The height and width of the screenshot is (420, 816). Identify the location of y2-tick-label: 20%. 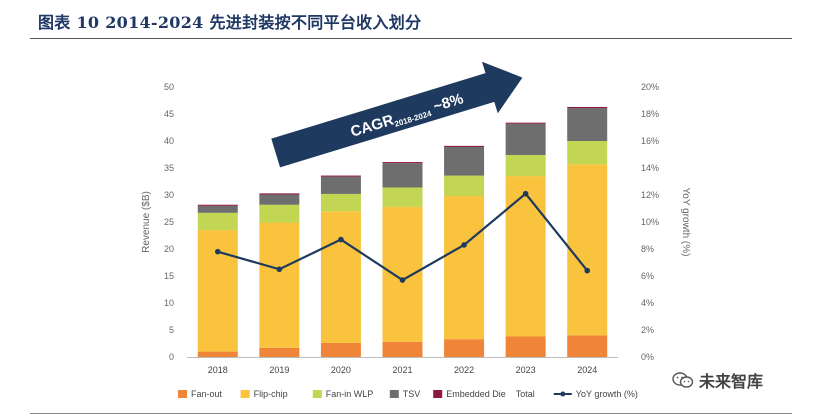
(650, 87).